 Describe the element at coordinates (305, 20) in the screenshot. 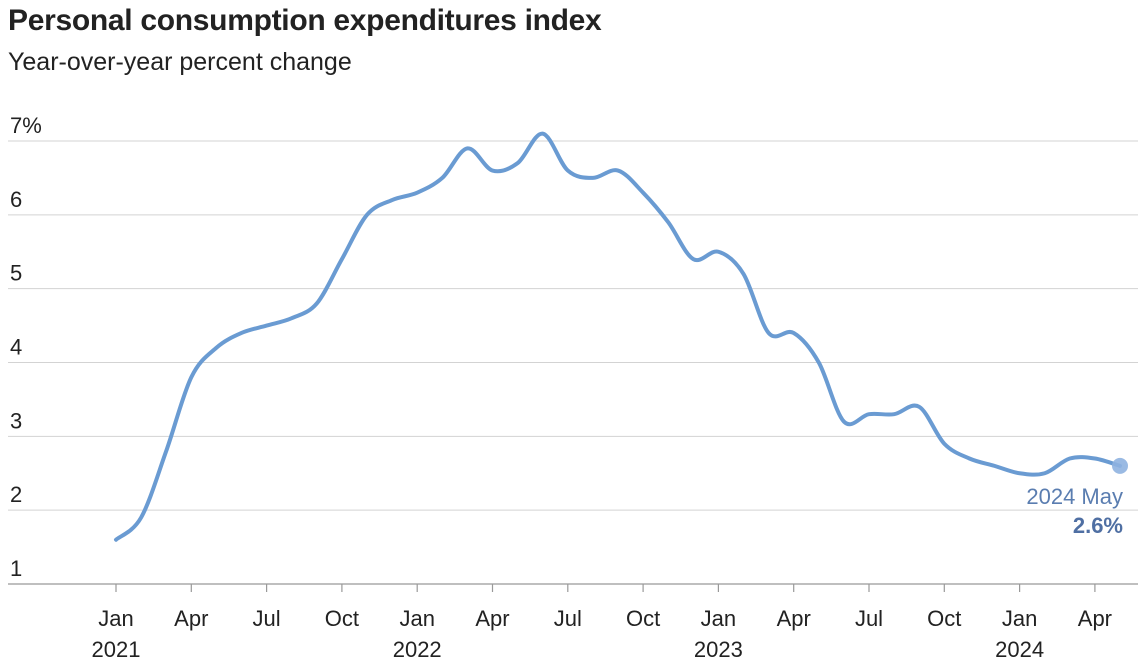

I see `chart-title: Personal consumption expenditures index` at that location.